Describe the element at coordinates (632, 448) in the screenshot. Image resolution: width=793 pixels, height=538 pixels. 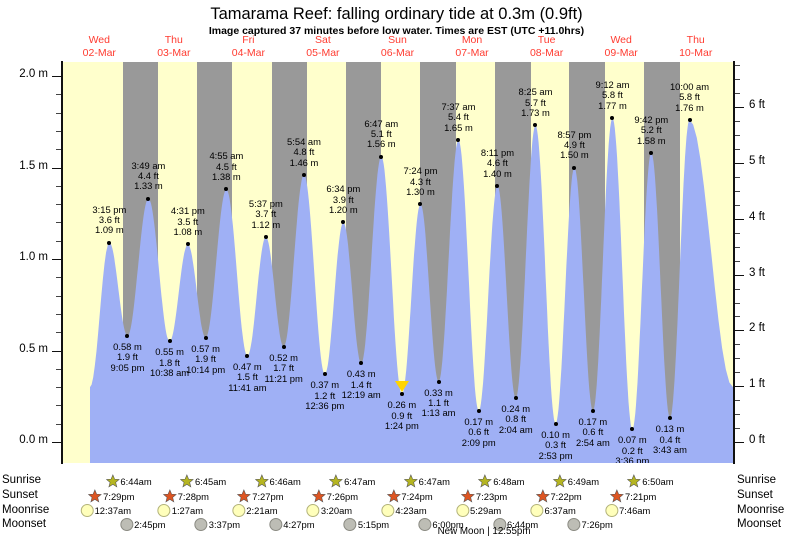
I see `tide-point-label-low: 0.07 m 0.2 ft 3:36 pm` at that location.